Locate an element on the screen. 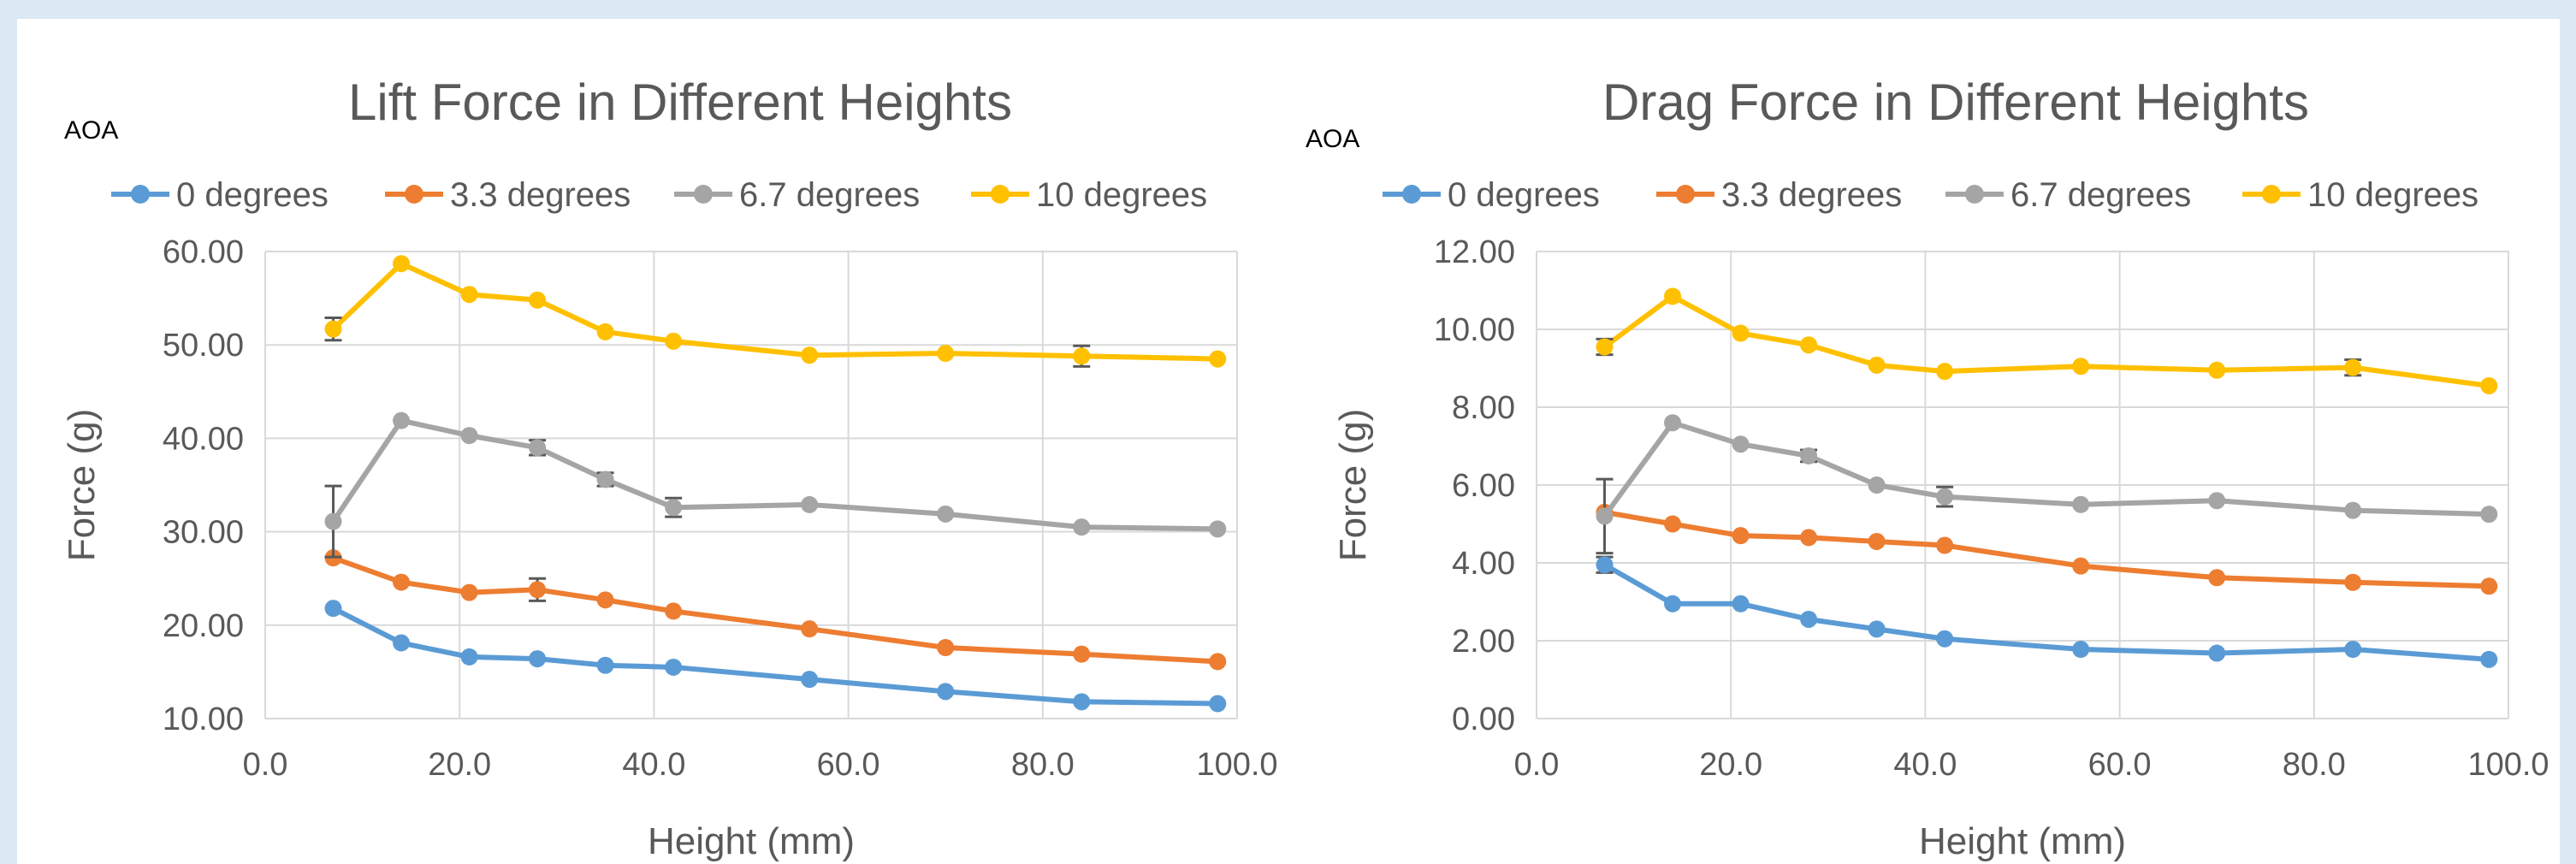 The height and width of the screenshot is (864, 2576). drag-x-axis-title: Height (mm) is located at coordinates (2023, 841).